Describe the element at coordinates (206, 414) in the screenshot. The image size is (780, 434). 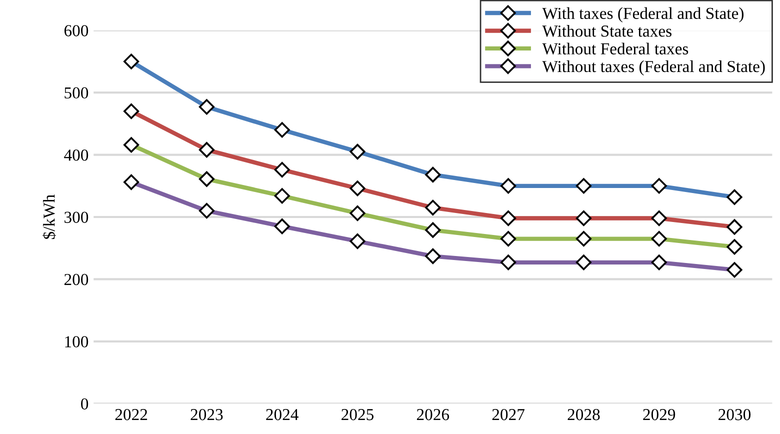
I see `x-tick-label: 2023` at that location.